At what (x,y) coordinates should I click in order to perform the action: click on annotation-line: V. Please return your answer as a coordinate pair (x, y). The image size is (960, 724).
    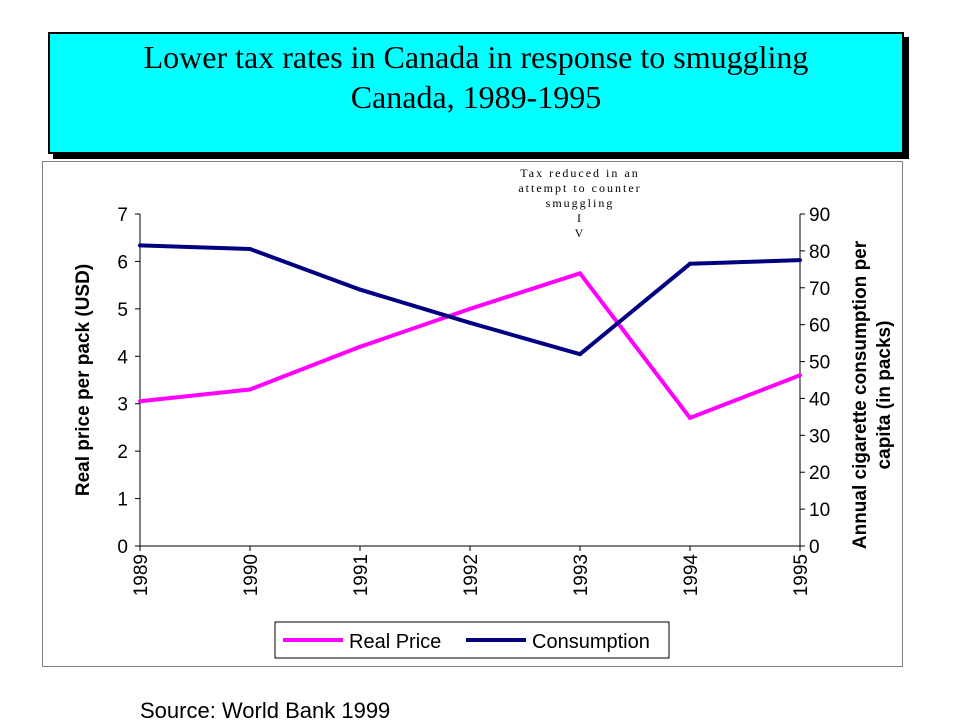
    Looking at the image, I should click on (580, 233).